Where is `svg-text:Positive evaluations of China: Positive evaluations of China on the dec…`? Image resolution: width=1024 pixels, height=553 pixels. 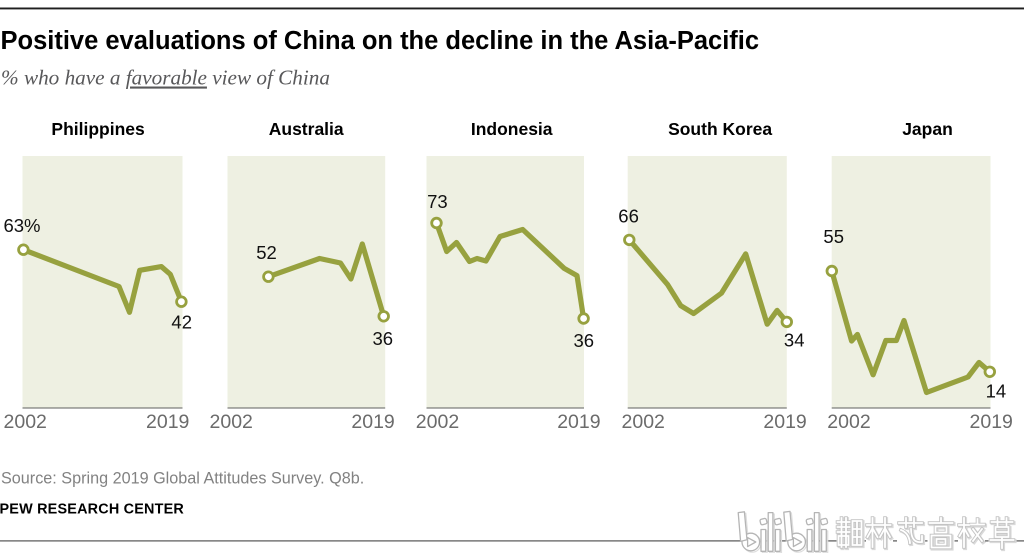
svg-text:Positive evaluations of China: Positive evaluations of China on the dec… is located at coordinates (380, 41).